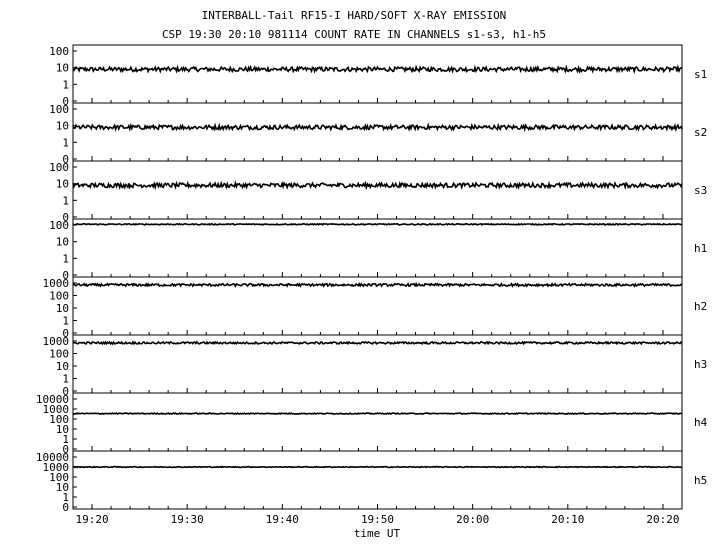  I want to click on channel-label-h5: h5, so click(700, 480).